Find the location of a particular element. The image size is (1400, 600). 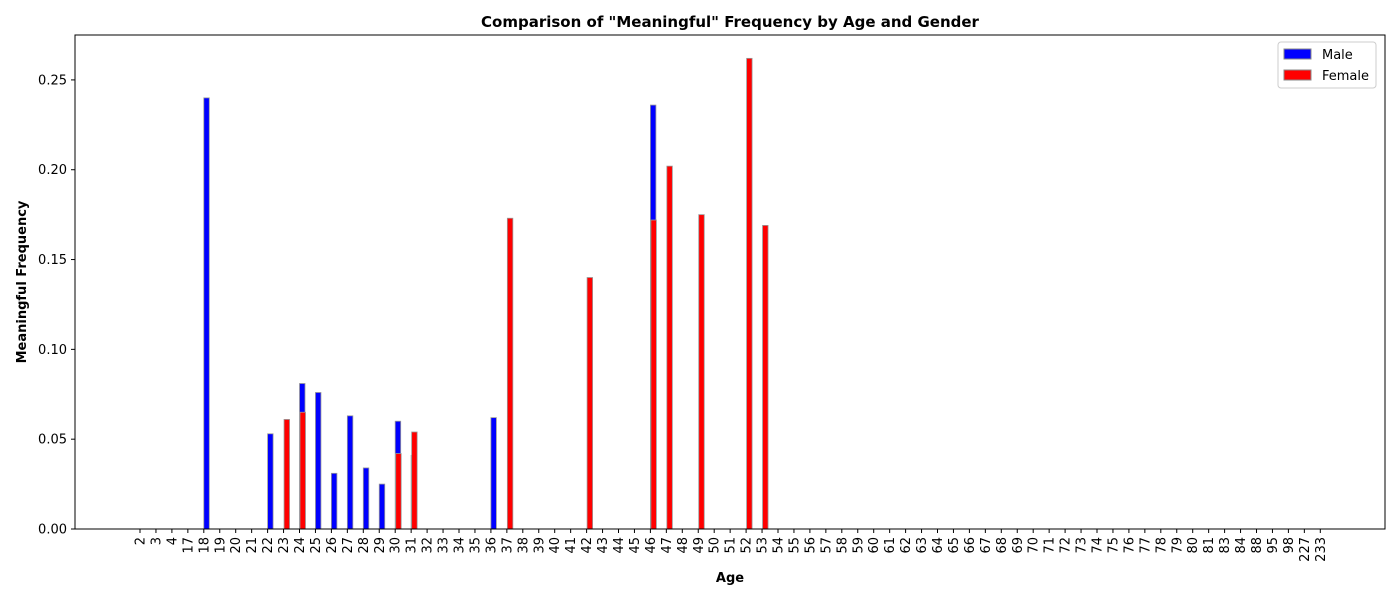

x-tick-label: 50 is located at coordinates (715, 545).